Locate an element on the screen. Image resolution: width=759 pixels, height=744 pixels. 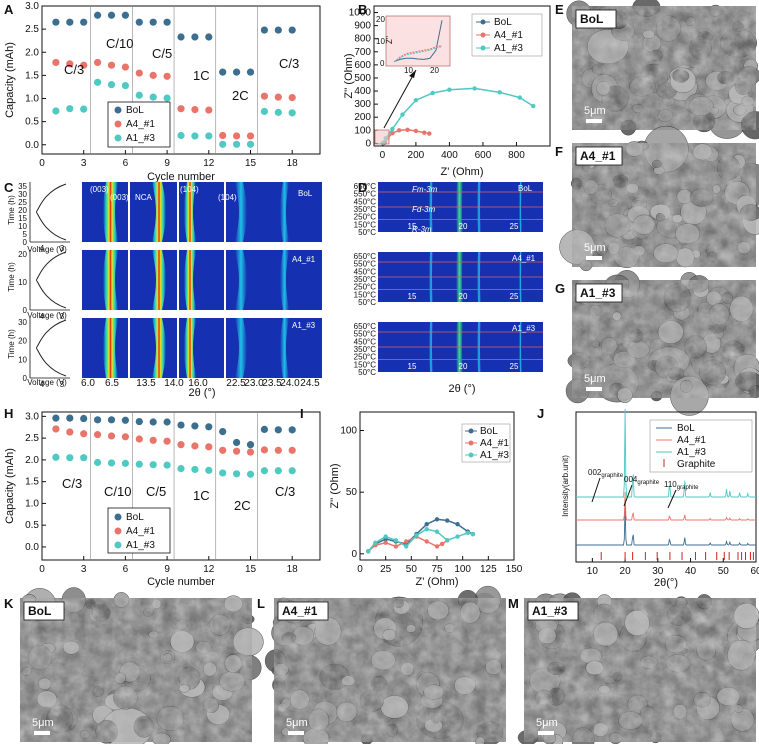
panel-a-rate-1: C/3 is located at coordinates (74, 69).